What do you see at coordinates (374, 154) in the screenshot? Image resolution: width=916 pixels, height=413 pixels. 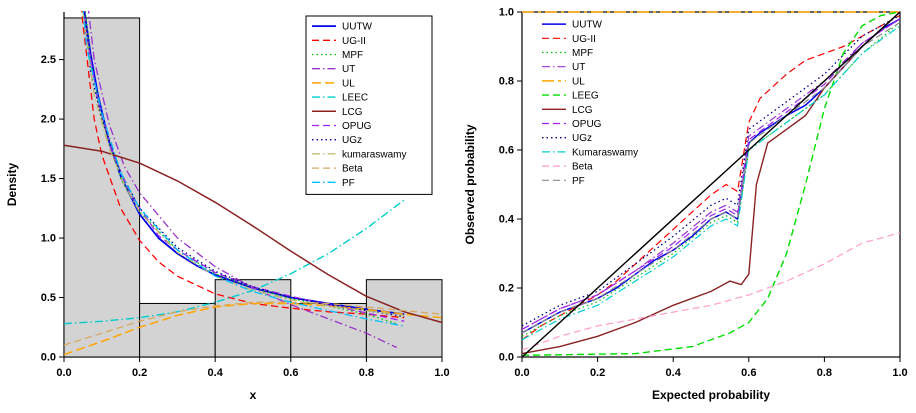 I see `legend-label-kumaraswamy: kumaraswamy` at bounding box center [374, 154].